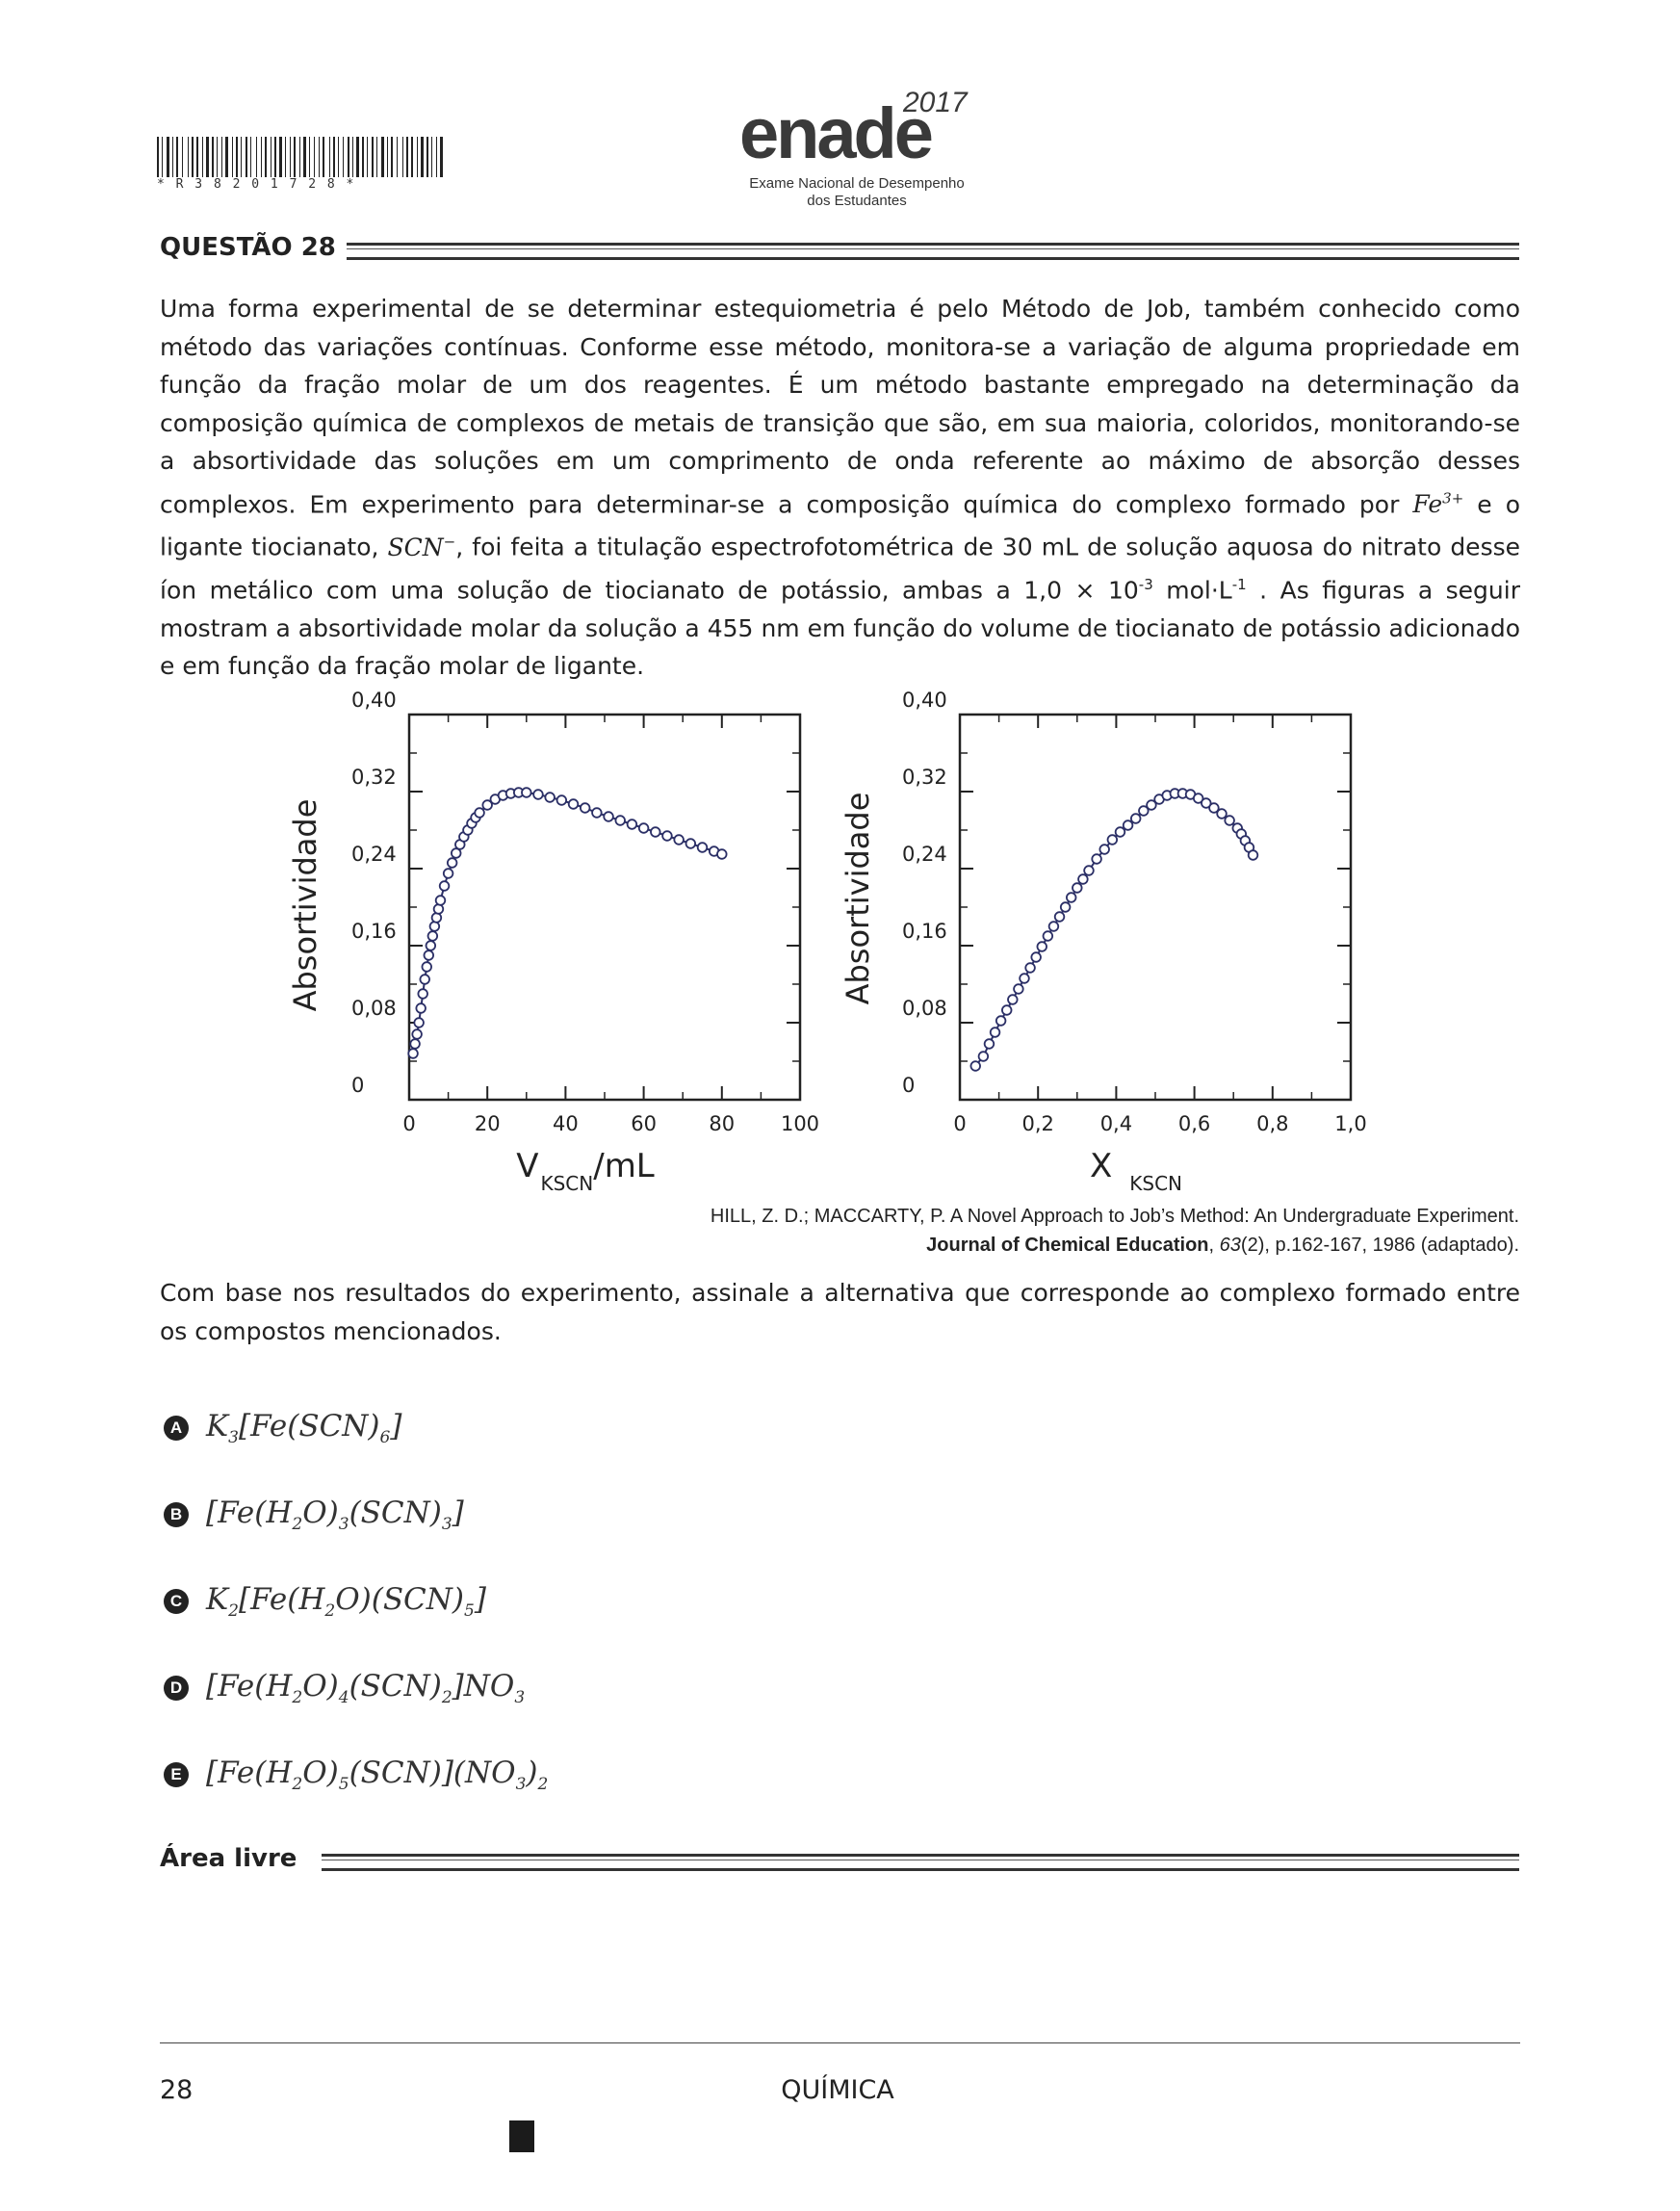  Describe the element at coordinates (395, 1512) in the screenshot. I see `formula-text: (SCN)` at that location.